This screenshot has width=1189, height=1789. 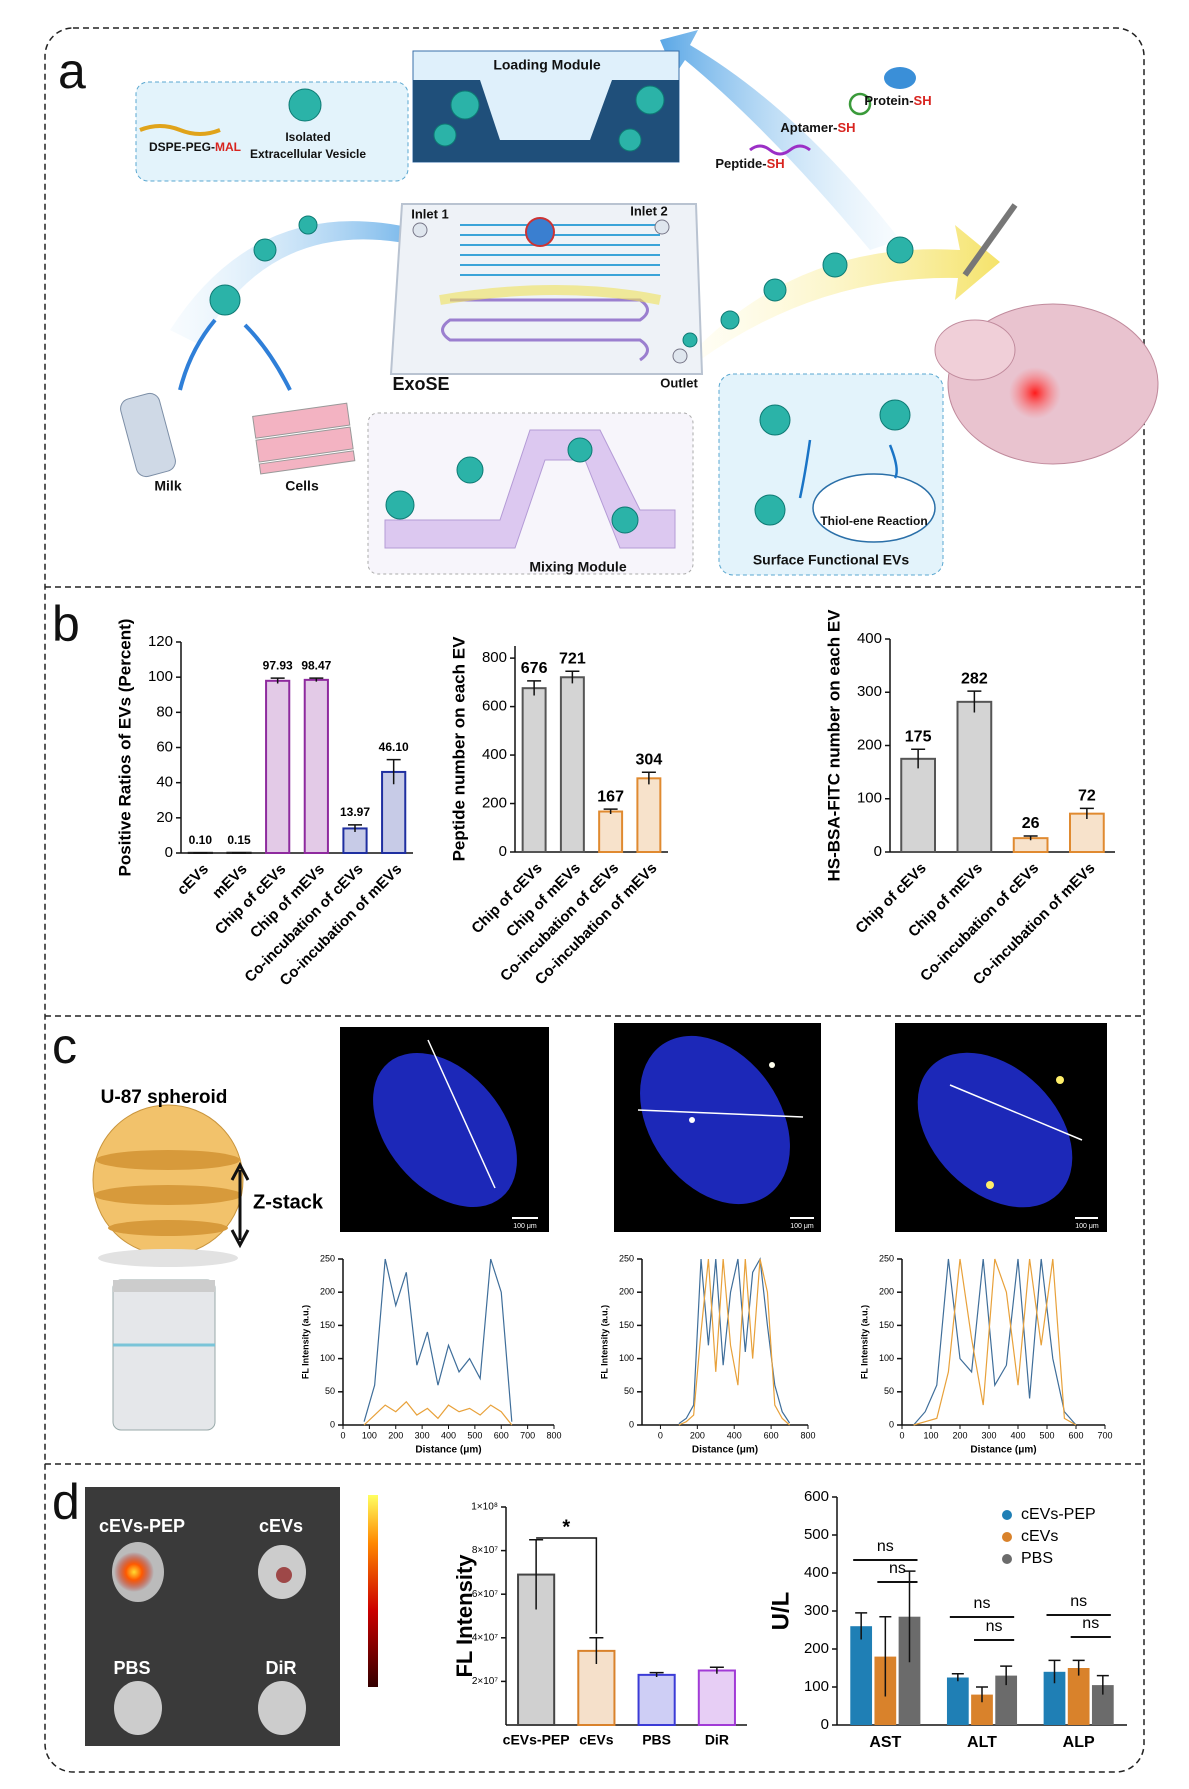 I want to click on y-tick-label: 250, so click(x=626, y=1258).